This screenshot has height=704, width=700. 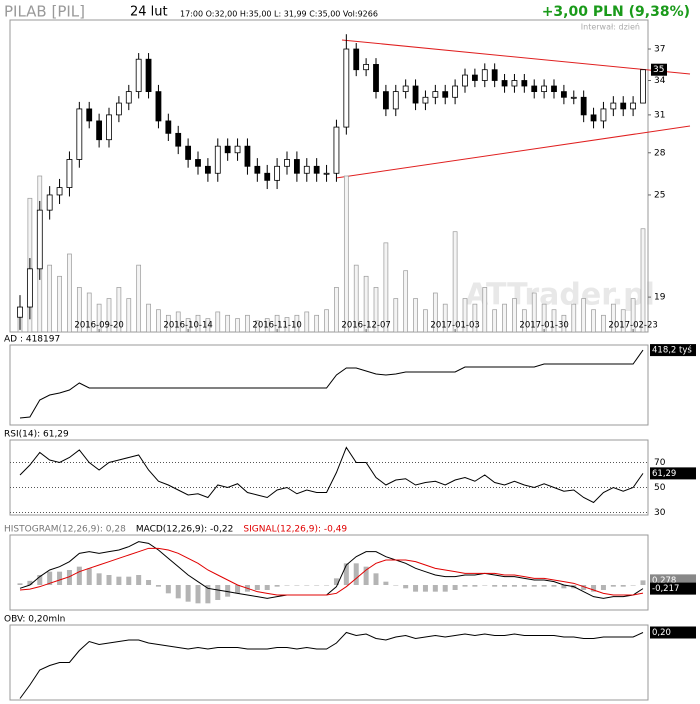 What do you see at coordinates (660, 488) in the screenshot?
I see `y-tick-label: 50` at bounding box center [660, 488].